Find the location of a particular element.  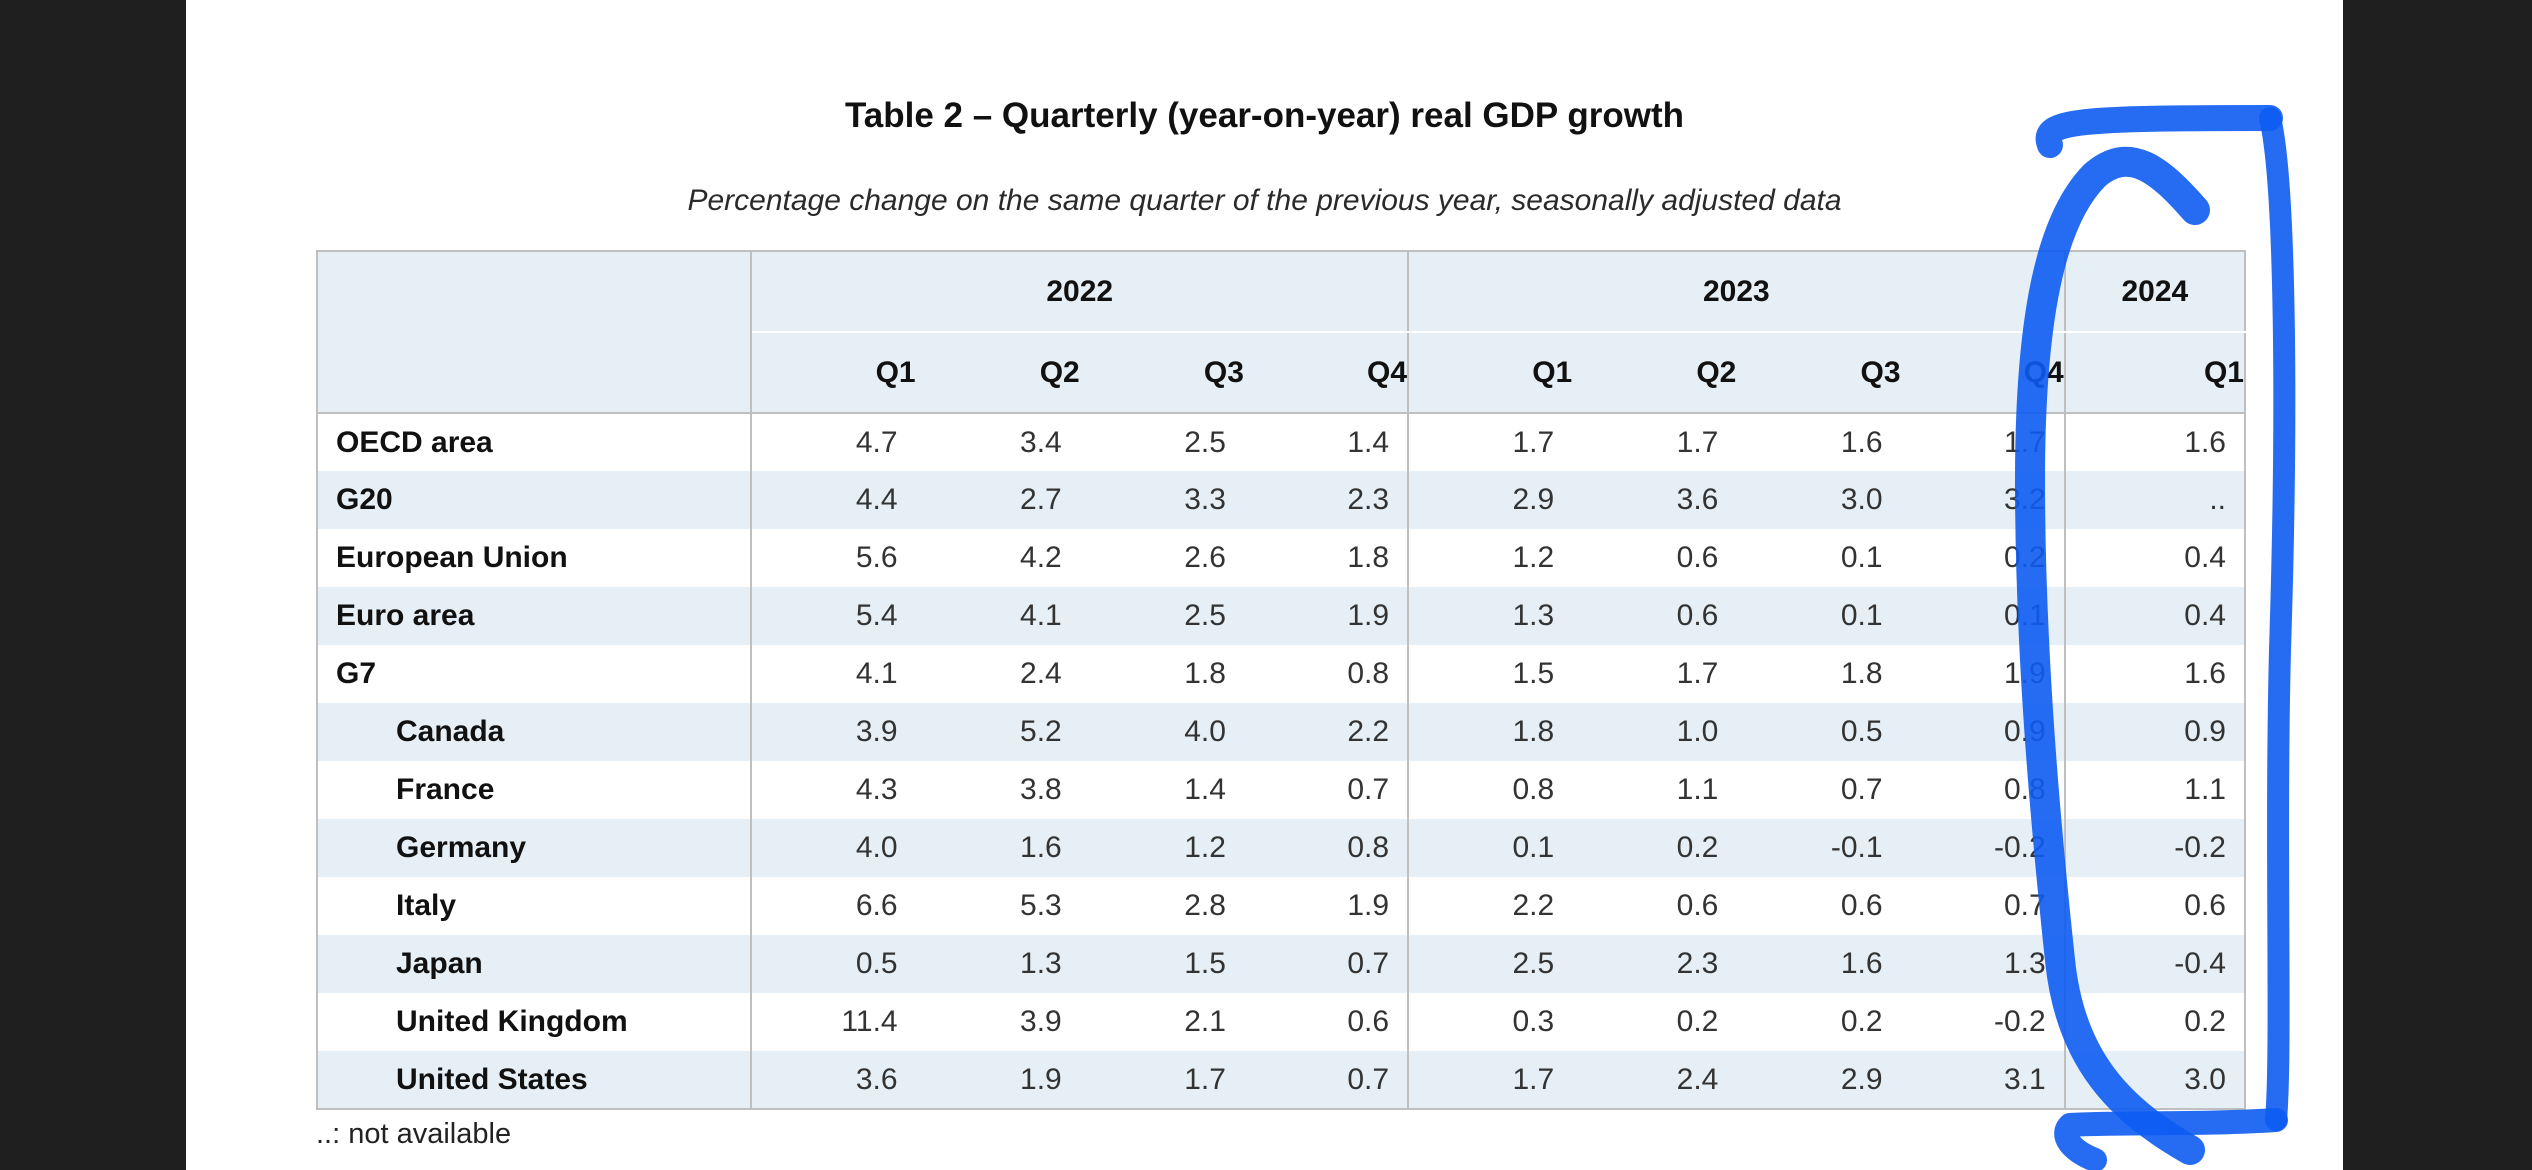

table-row: Germany 4.0 1.6 1.2 0.8 0.1 0.2 -0.1 -0.2 -0.2 is located at coordinates (1281, 848).